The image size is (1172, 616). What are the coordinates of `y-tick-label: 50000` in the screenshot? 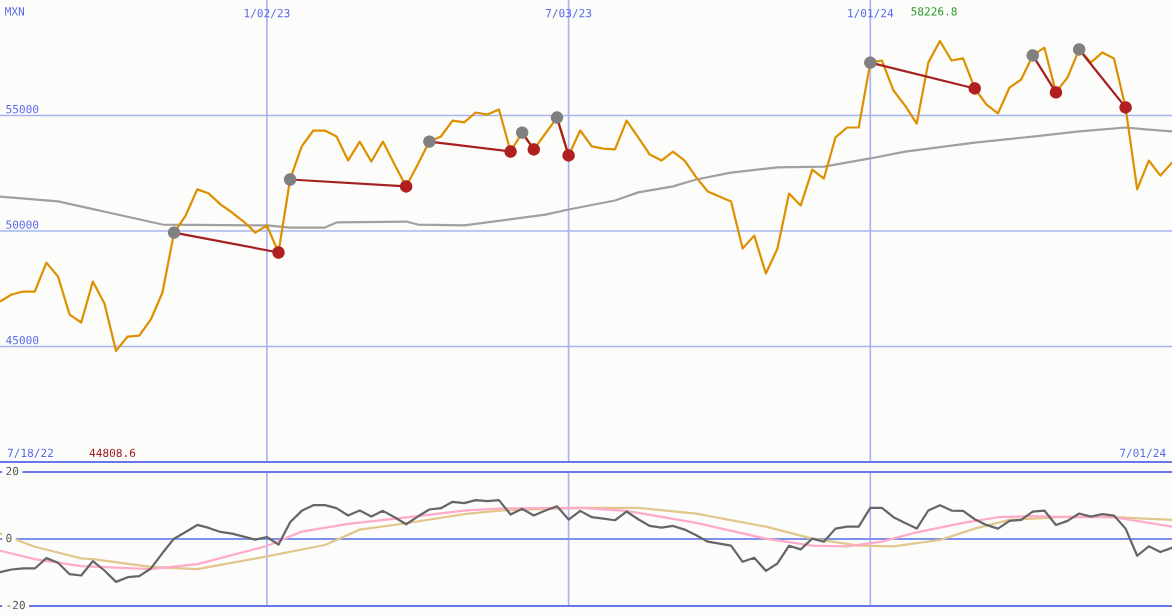 It's located at (22, 224).